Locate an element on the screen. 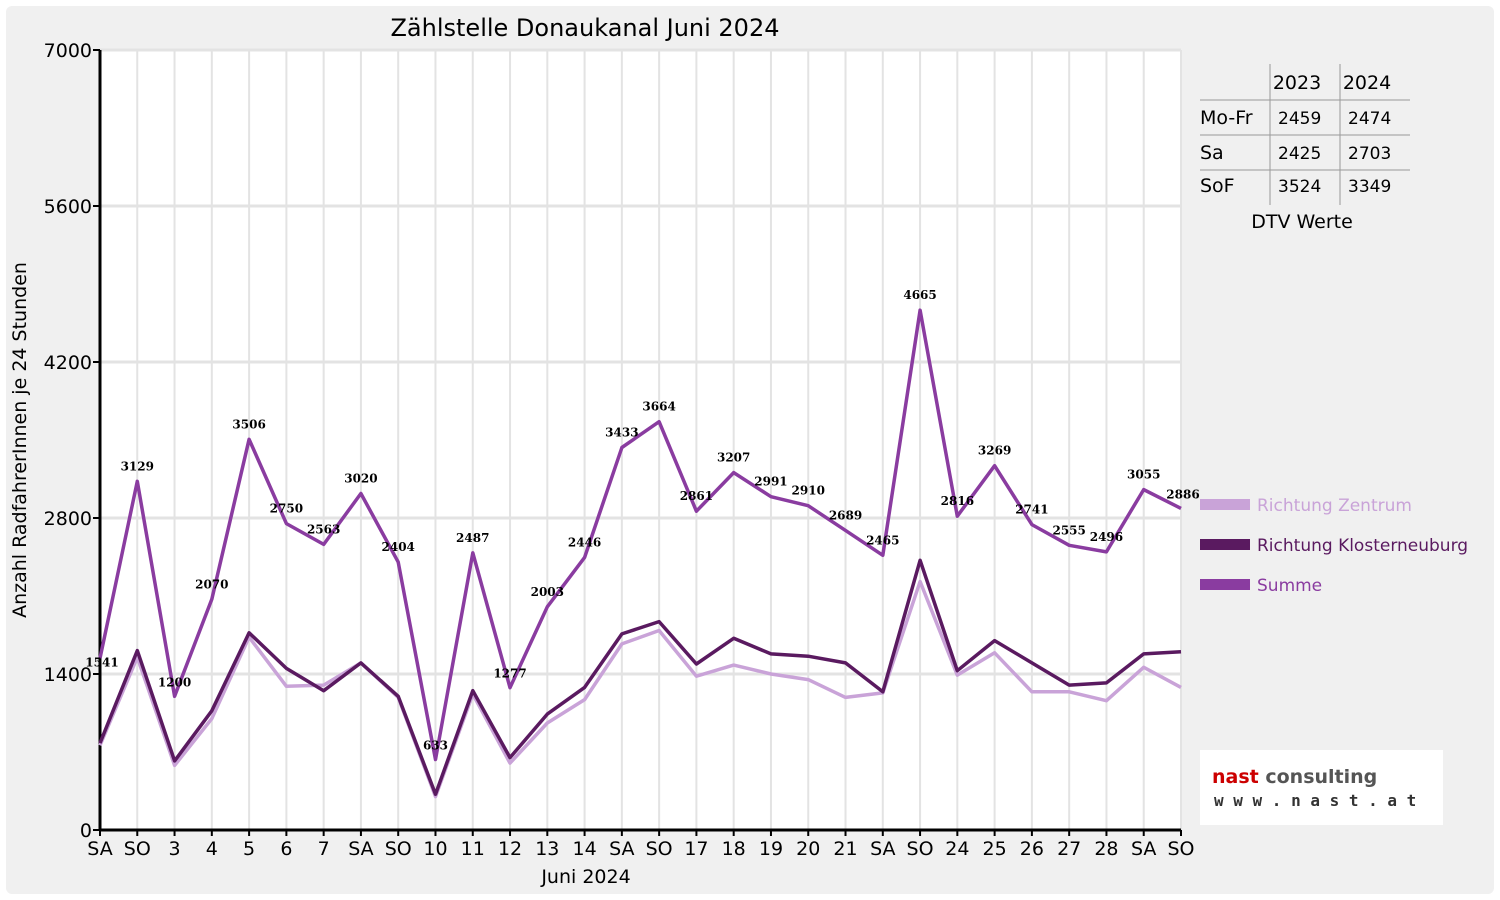  logo-name-part2: consulting is located at coordinates (1318, 777).